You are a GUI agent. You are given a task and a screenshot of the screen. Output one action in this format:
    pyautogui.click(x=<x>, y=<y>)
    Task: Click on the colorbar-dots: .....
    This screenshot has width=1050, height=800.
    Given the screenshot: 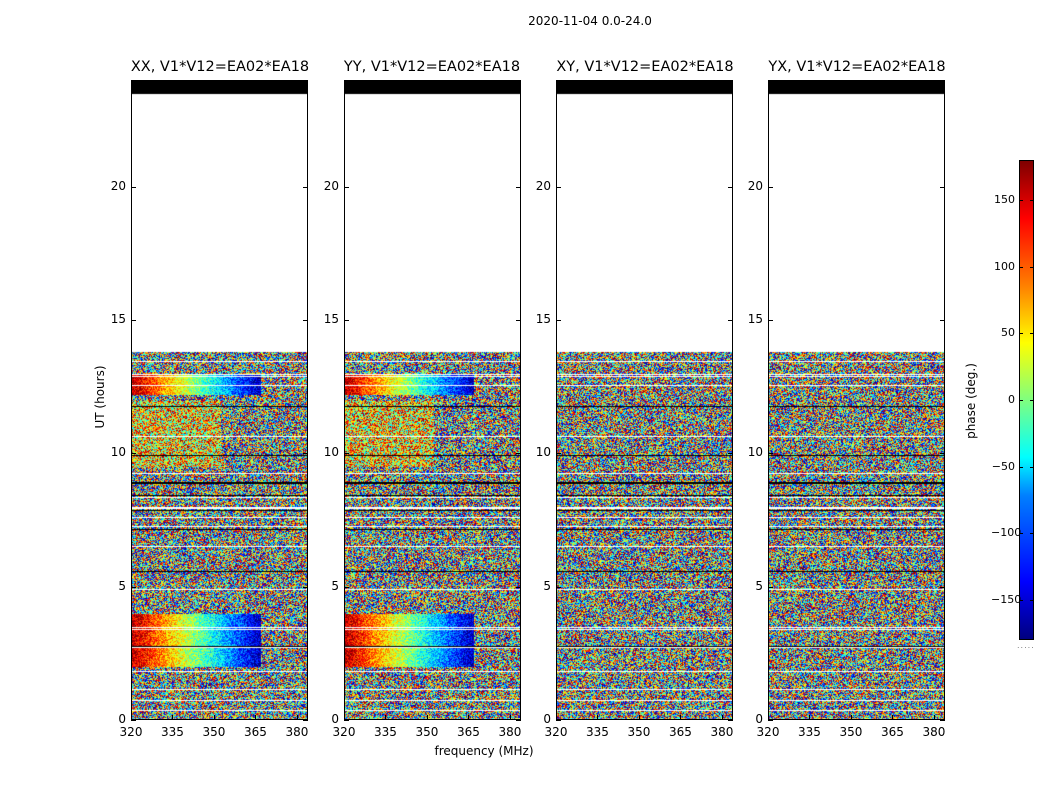 What is the action you would take?
    pyautogui.click(x=1026, y=645)
    